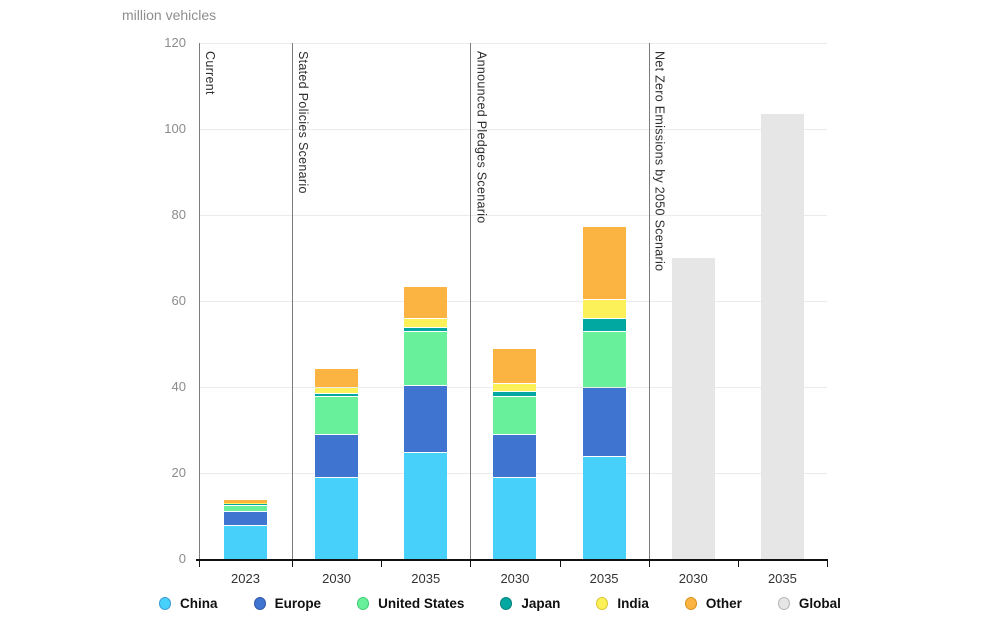  I want to click on legend-item-india: India, so click(622, 603).